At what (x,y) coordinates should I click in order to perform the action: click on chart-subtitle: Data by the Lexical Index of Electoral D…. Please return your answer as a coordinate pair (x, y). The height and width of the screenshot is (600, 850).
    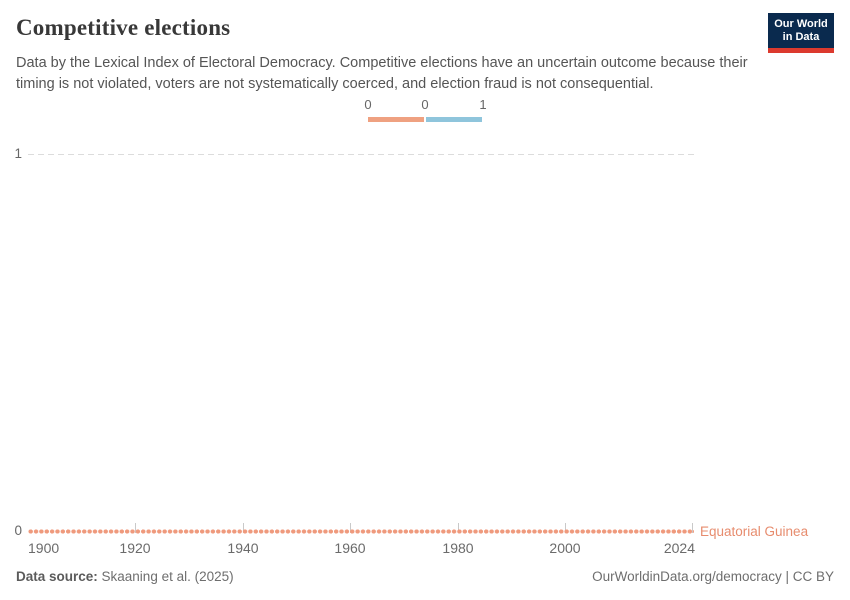
    Looking at the image, I should click on (382, 73).